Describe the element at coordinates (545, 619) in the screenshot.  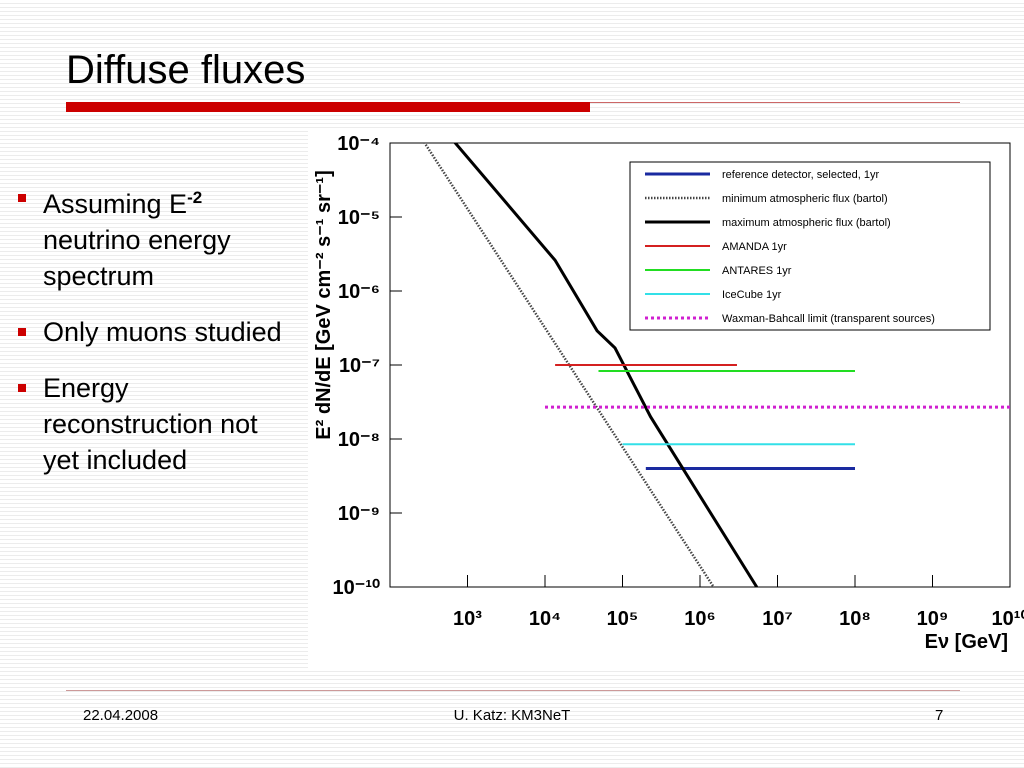
I see `x-tick-label: 10⁴` at that location.